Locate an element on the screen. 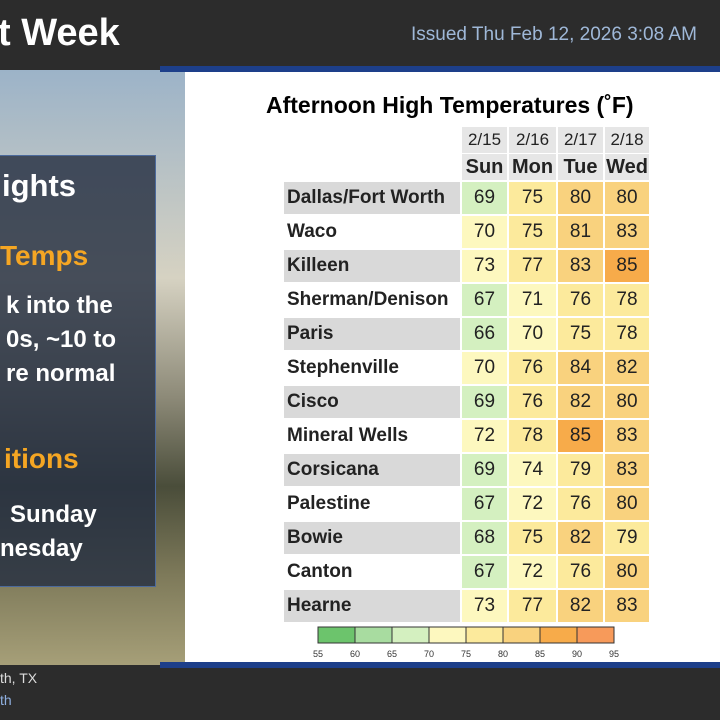 The width and height of the screenshot is (720, 720). section-title: itions is located at coordinates (41, 458).